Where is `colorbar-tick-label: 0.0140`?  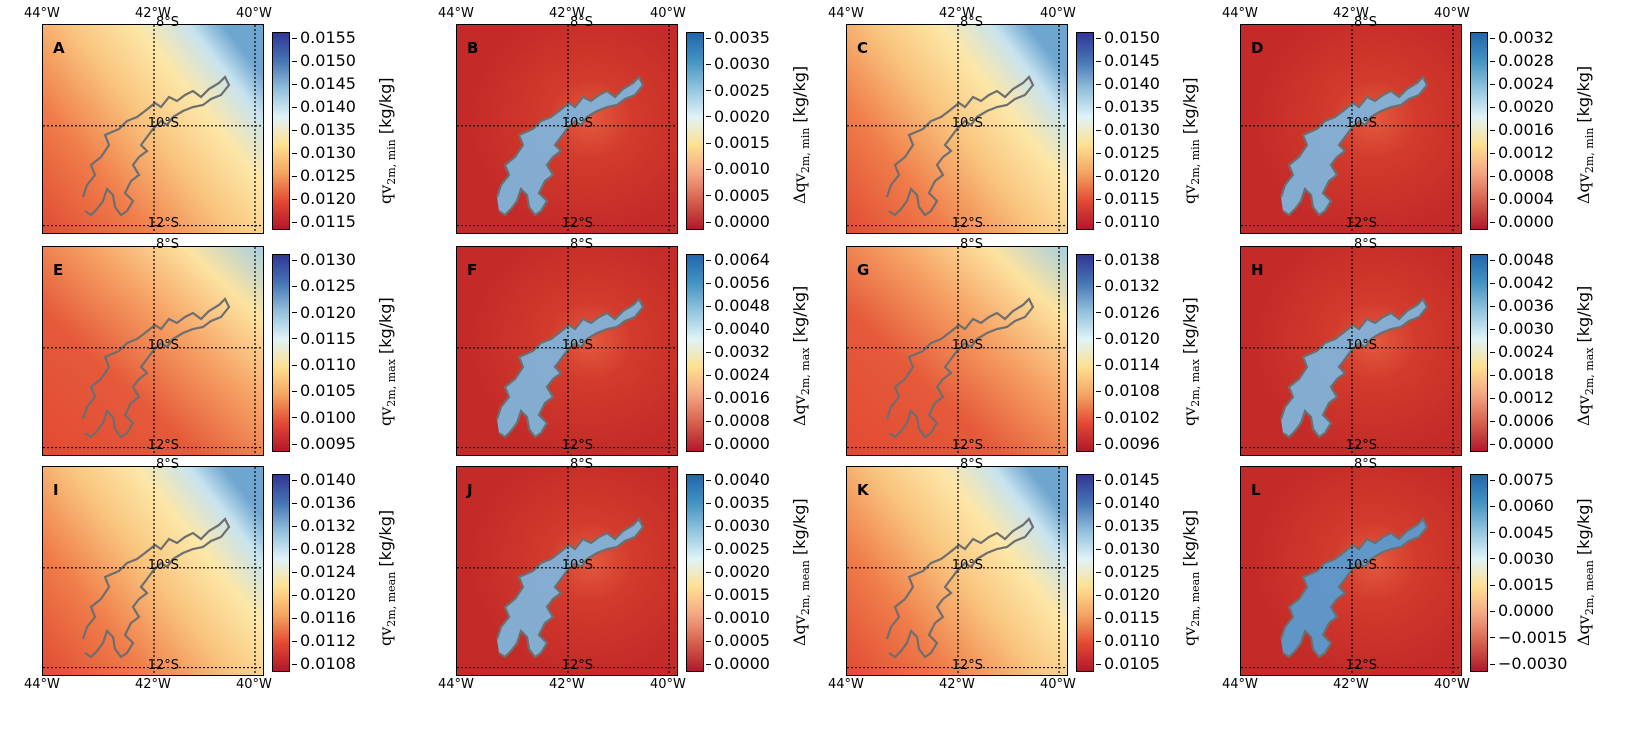
colorbar-tick-label: 0.0140 is located at coordinates (324, 106).